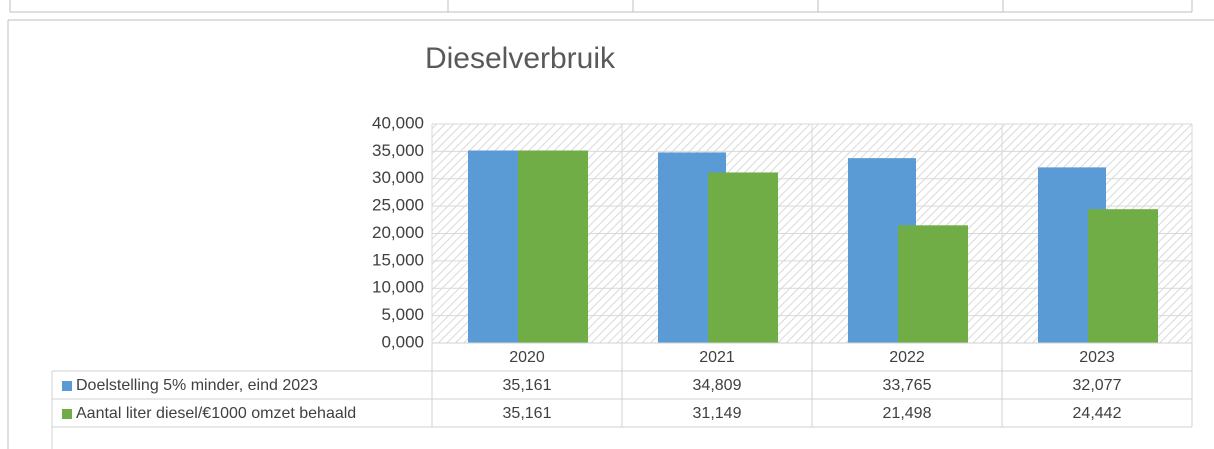 Image resolution: width=1214 pixels, height=449 pixels. I want to click on legend-label: Aantal liter diesel/€1000 omzet behaald, so click(216, 413).